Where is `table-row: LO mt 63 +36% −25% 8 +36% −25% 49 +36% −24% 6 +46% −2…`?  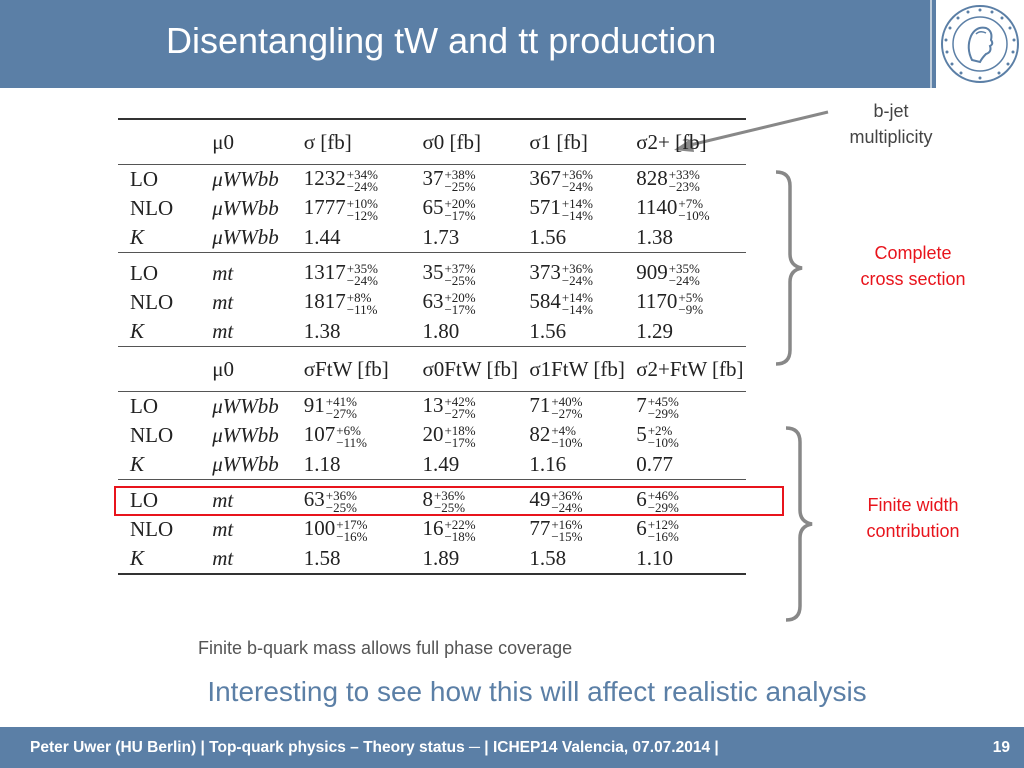
table-row: LO mt 63 +36% −25% 8 +36% −25% 49 +36% −24% 6 +46% −2… is located at coordinates (432, 497).